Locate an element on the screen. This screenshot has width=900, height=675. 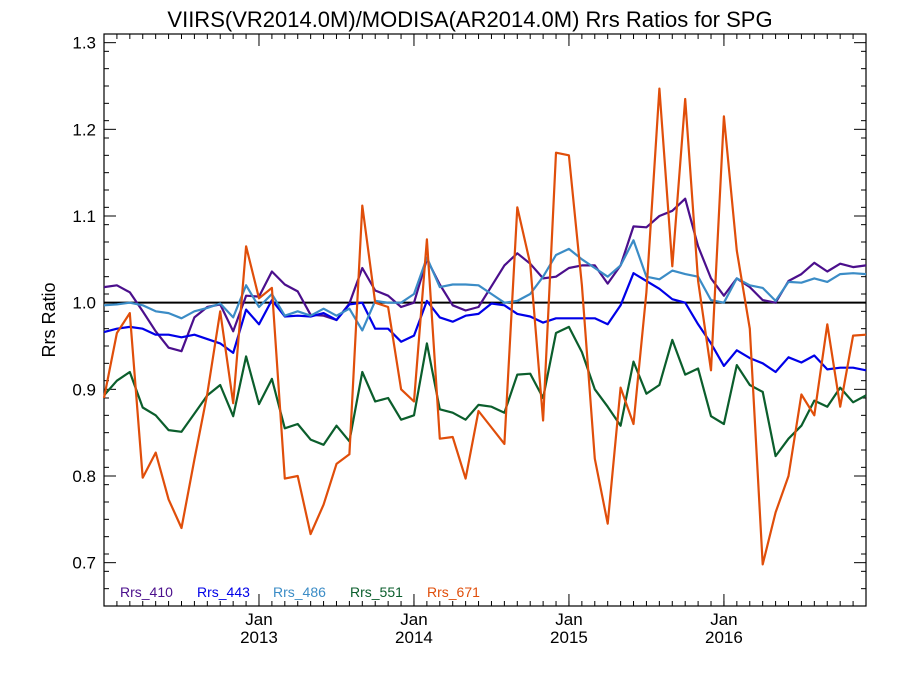
legend: Rrs_410 Rrs_443 Rrs_486 Rrs_551 Rrs_671 is located at coordinates (300, 592).